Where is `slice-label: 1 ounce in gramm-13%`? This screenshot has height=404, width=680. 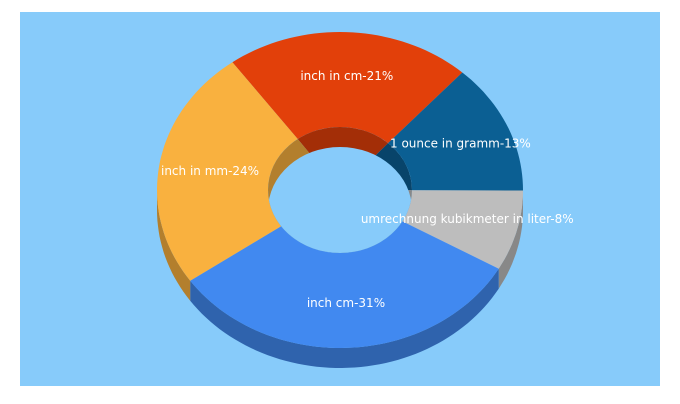 slice-label: 1 ounce in gramm-13% is located at coordinates (460, 143).